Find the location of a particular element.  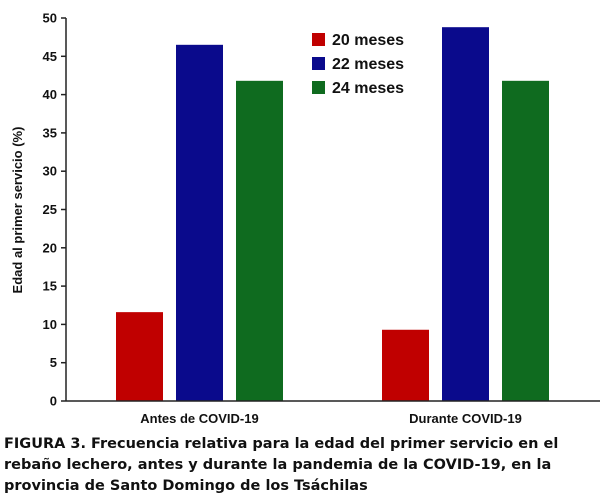

y-tick-label: 30 is located at coordinates (50, 171).